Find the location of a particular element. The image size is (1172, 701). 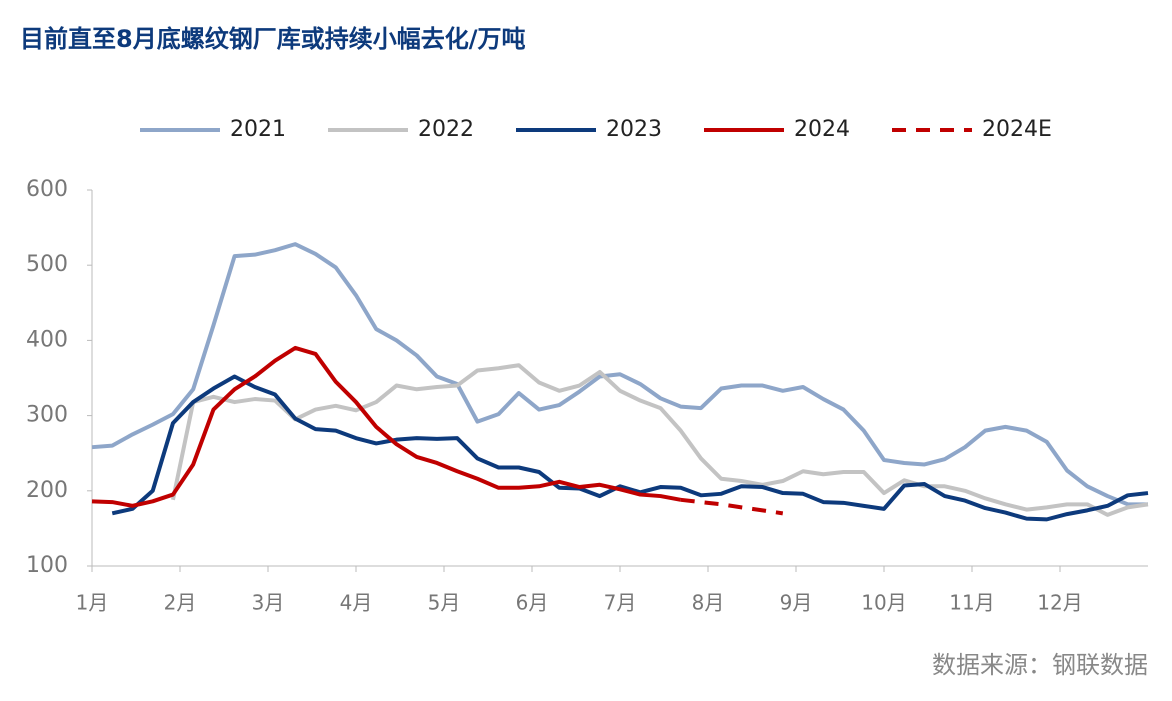

legend-label: 2024E is located at coordinates (1017, 129).